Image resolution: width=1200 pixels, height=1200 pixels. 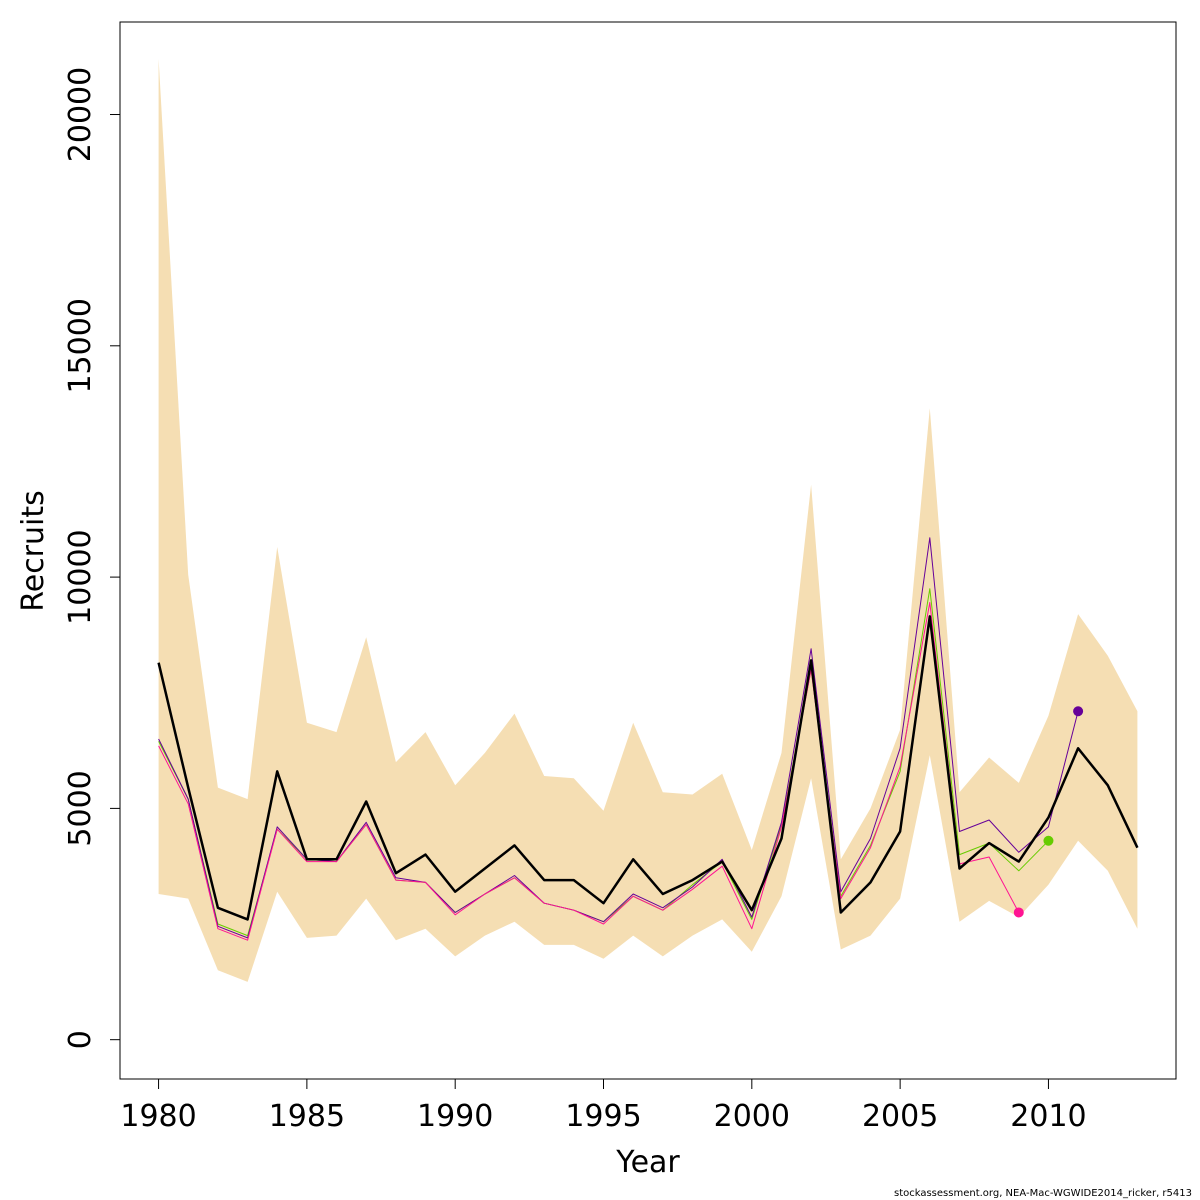 What do you see at coordinates (647, 1162) in the screenshot?
I see `x-axis-title: Year` at bounding box center [647, 1162].